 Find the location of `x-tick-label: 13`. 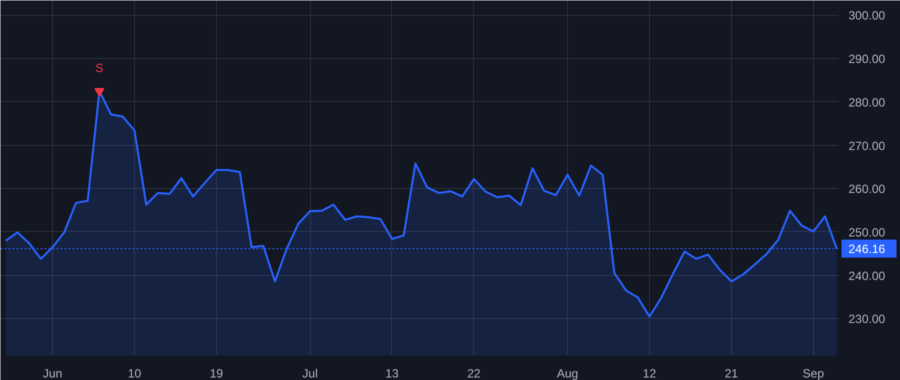

x-tick-label: 13 is located at coordinates (392, 373).